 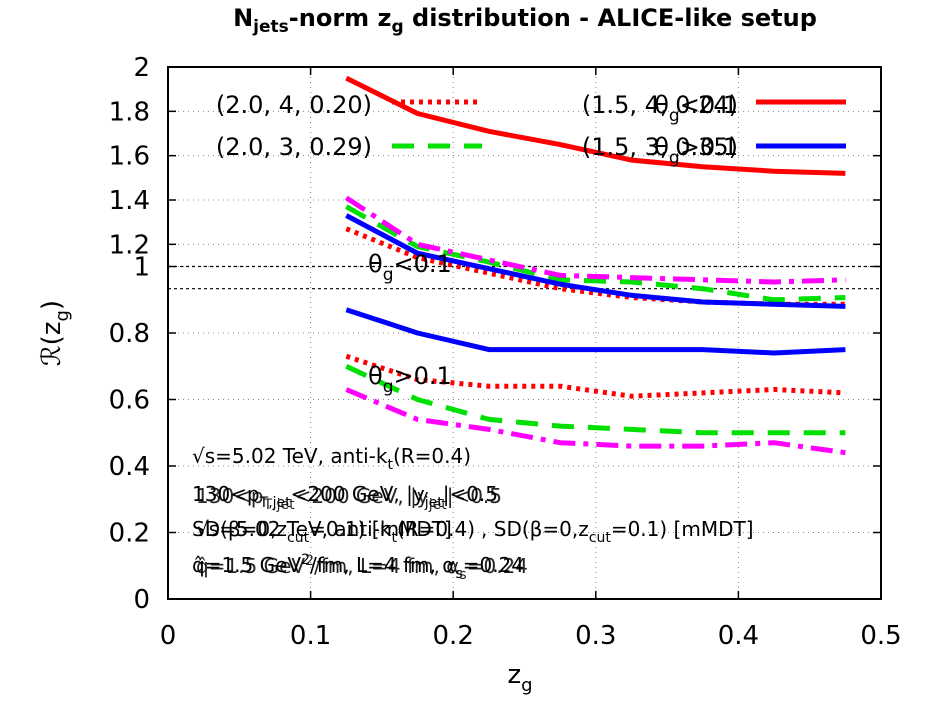 What do you see at coordinates (519, 678) in the screenshot?
I see `x-axis-label: zg` at bounding box center [519, 678].